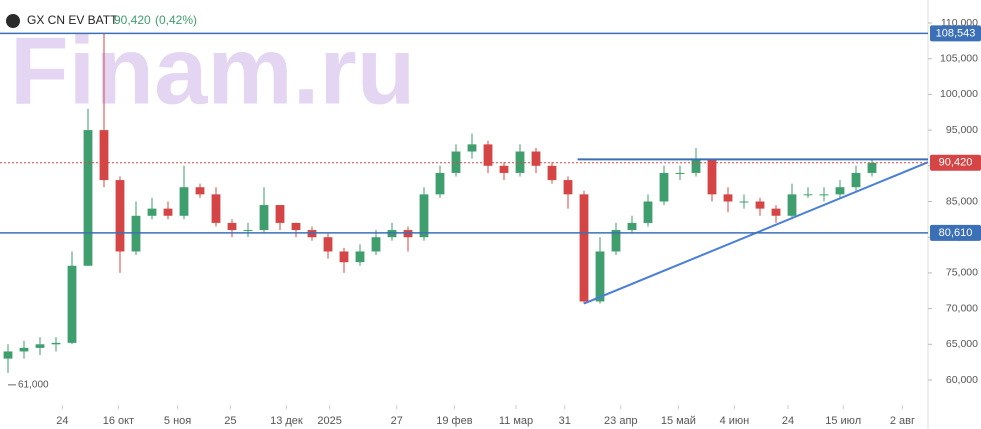  I want to click on x-tick-label: 2 авг, so click(902, 421).